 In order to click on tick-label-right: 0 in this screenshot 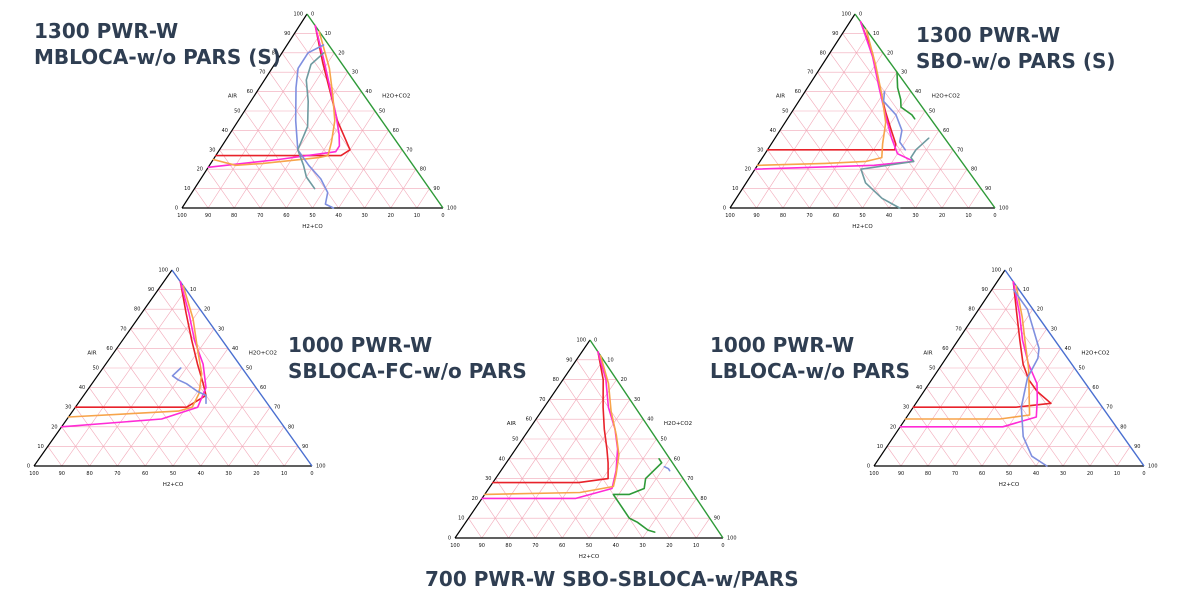, I will do `click(312, 15)`.